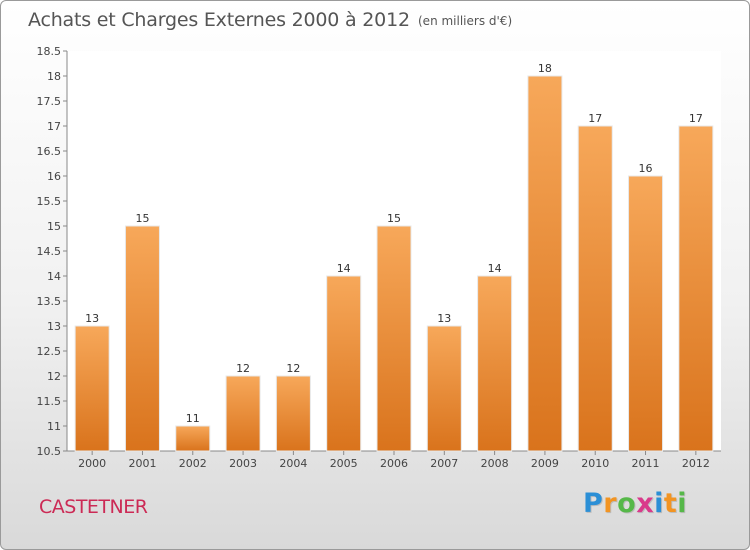 This screenshot has height=550, width=750. Describe the element at coordinates (49, 201) in the screenshot. I see `y-tick-label: 15.5` at that location.